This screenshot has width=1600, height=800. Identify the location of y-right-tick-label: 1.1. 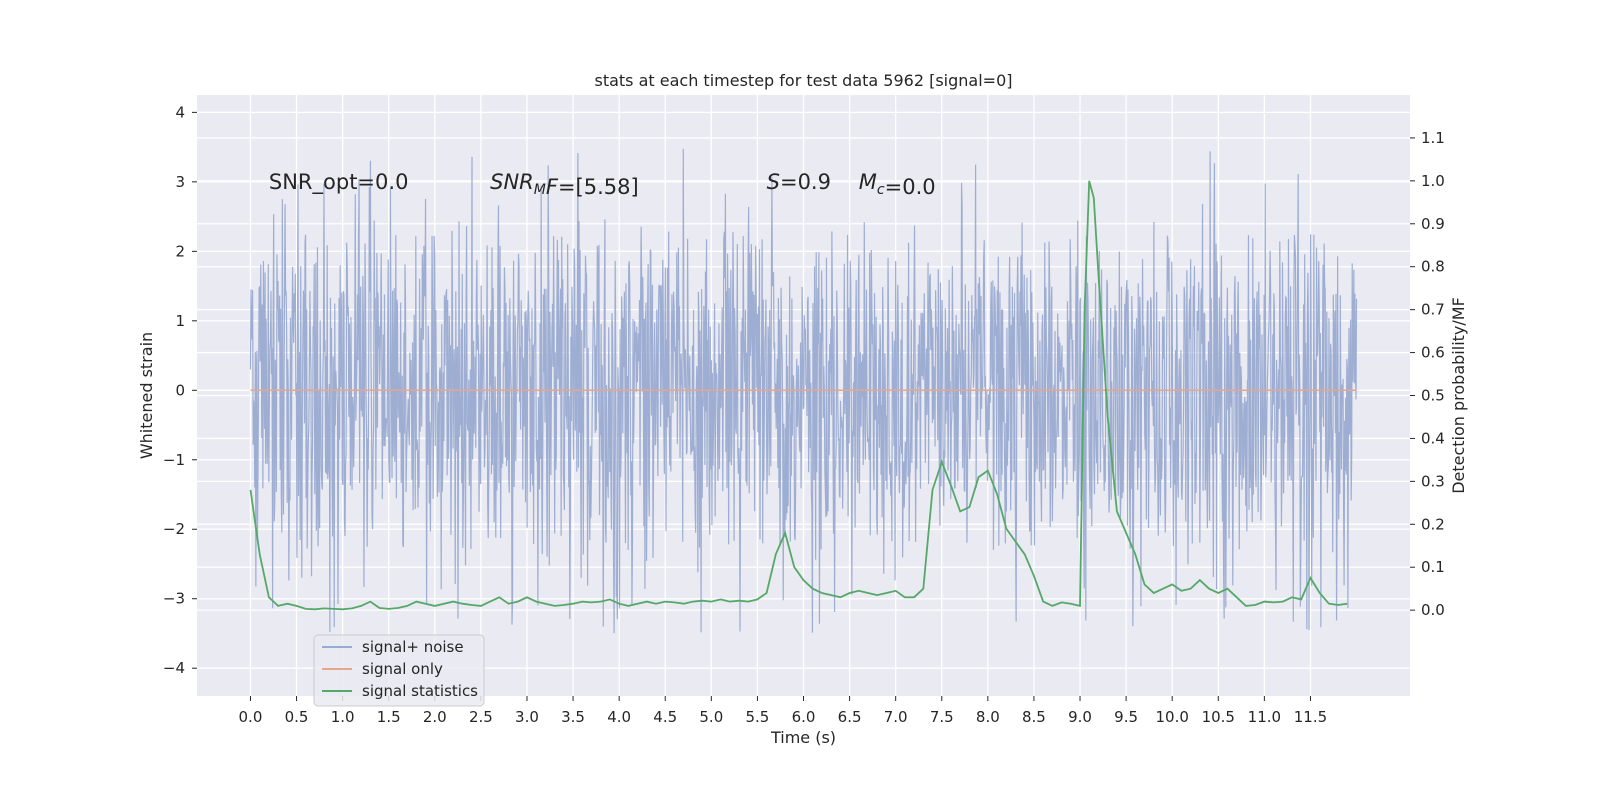
(1433, 138).